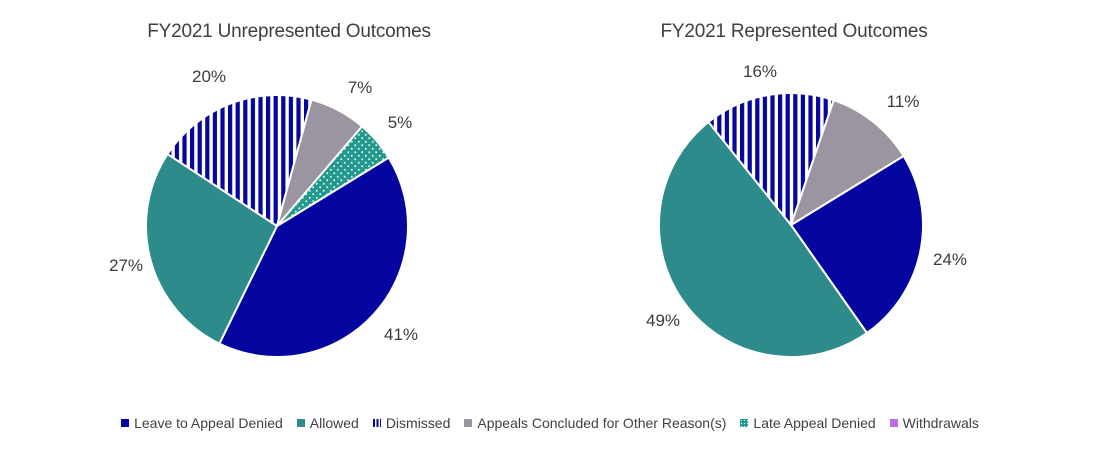 This screenshot has height=453, width=1100. What do you see at coordinates (468, 423) in the screenshot?
I see `legend-swatch-gray-icon` at bounding box center [468, 423].